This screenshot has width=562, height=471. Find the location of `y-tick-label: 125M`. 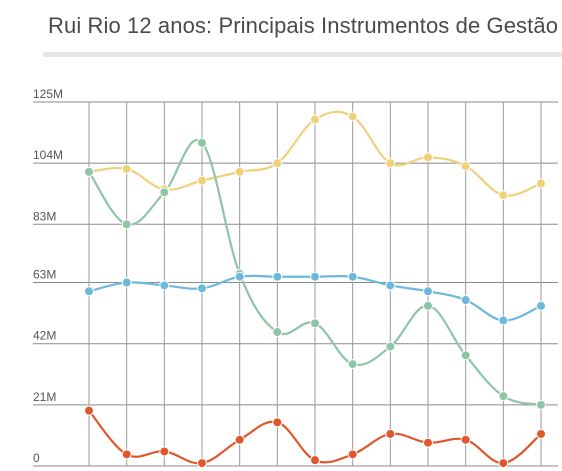

y-tick-label: 125M is located at coordinates (48, 94).